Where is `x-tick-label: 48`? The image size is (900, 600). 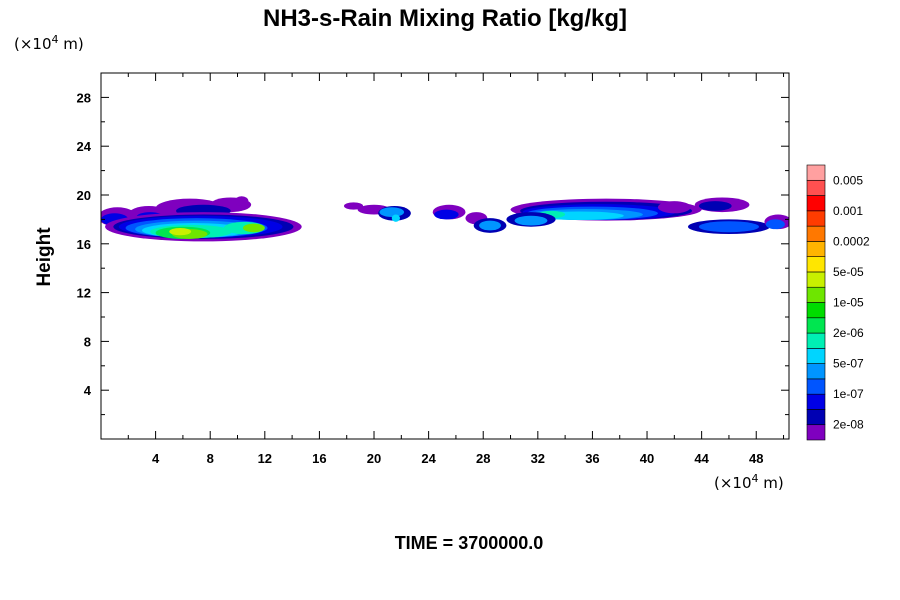
x-tick-label: 48 is located at coordinates (756, 458).